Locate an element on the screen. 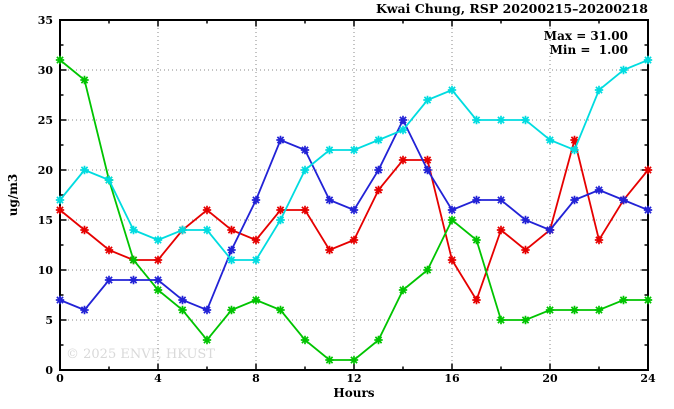 The height and width of the screenshot is (409, 674). x-tick-label: 16 is located at coordinates (452, 378).